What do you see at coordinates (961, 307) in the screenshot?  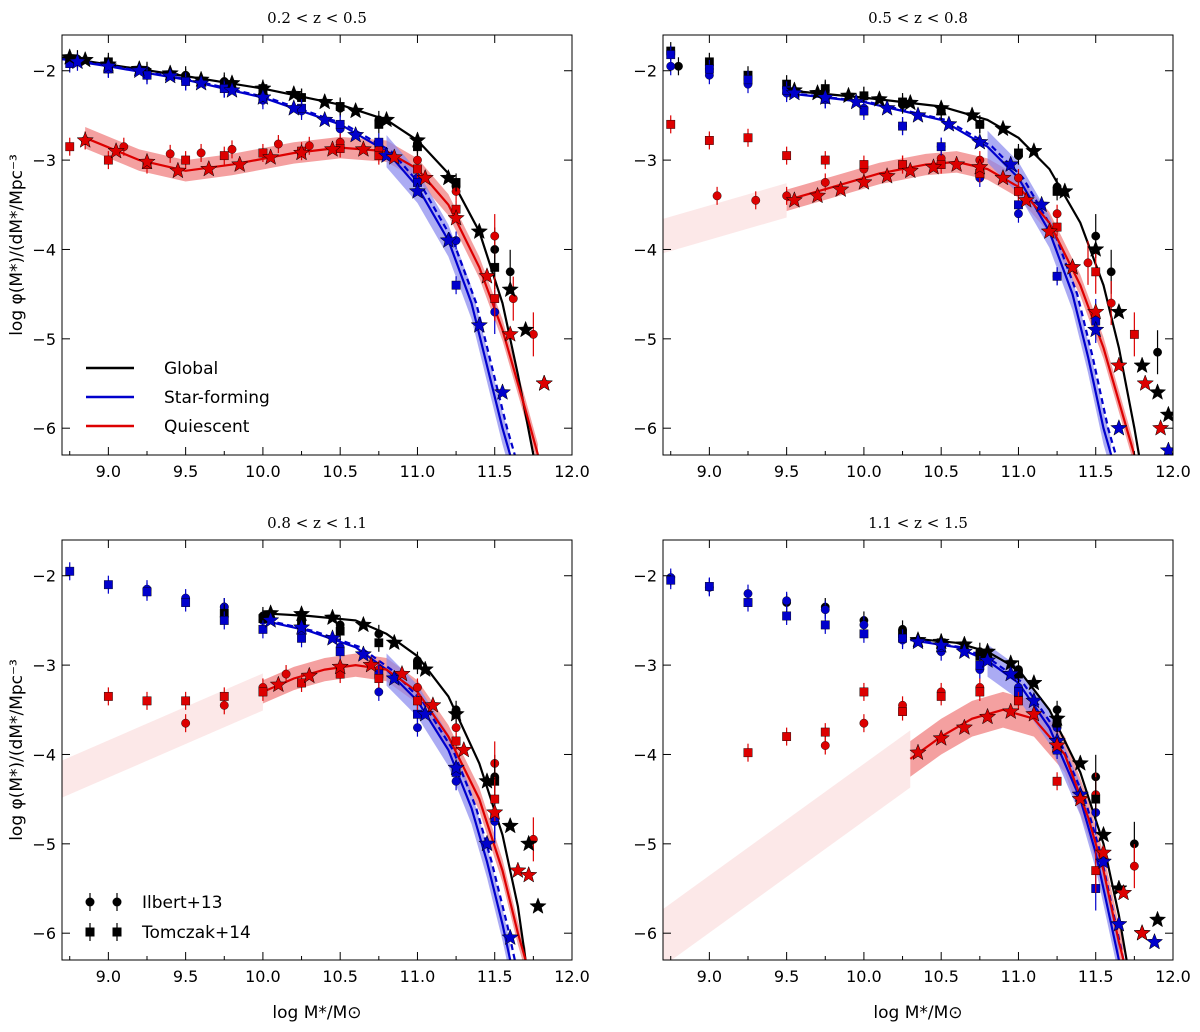 I see `quiescent-fit-line` at bounding box center [961, 307].